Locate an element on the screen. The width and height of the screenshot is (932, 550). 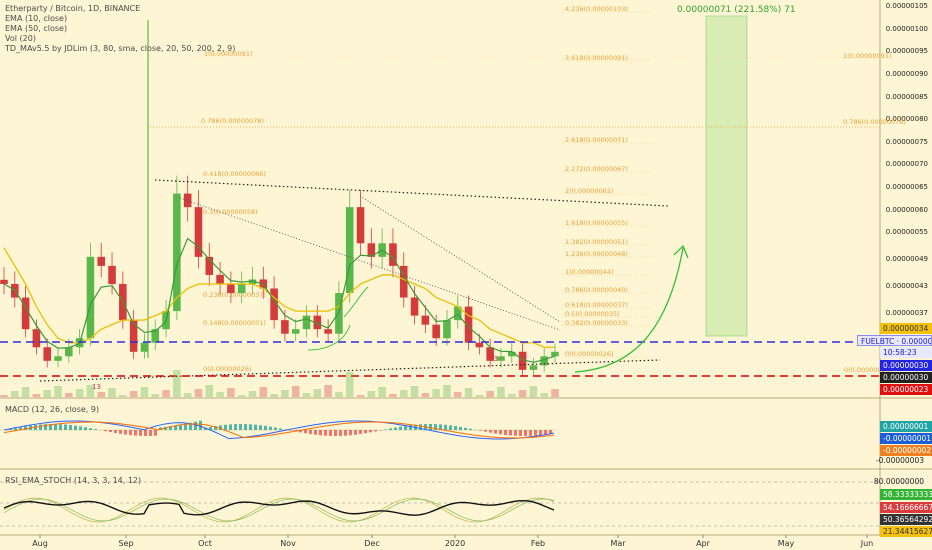
fib-level-label: 2.272(0.00000067) is located at coordinates (596, 169).